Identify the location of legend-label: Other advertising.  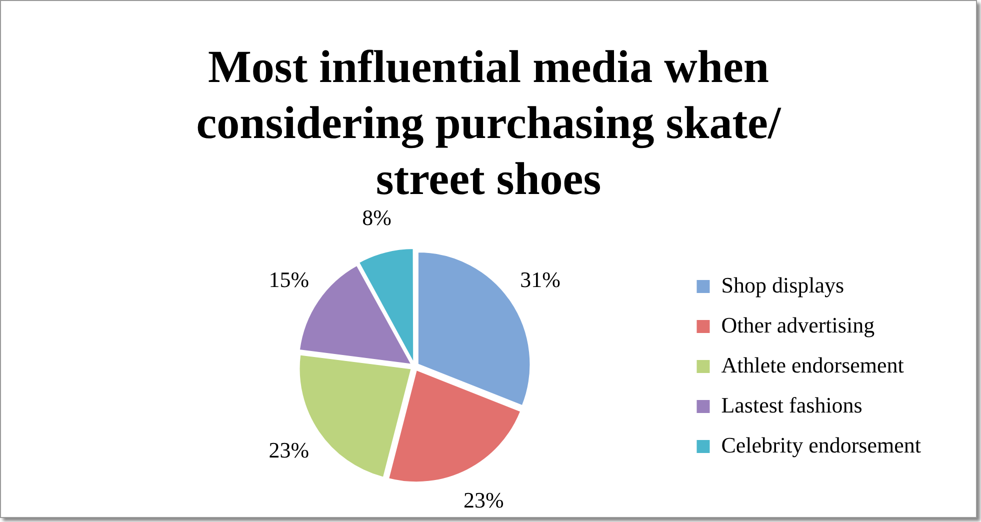
(798, 325).